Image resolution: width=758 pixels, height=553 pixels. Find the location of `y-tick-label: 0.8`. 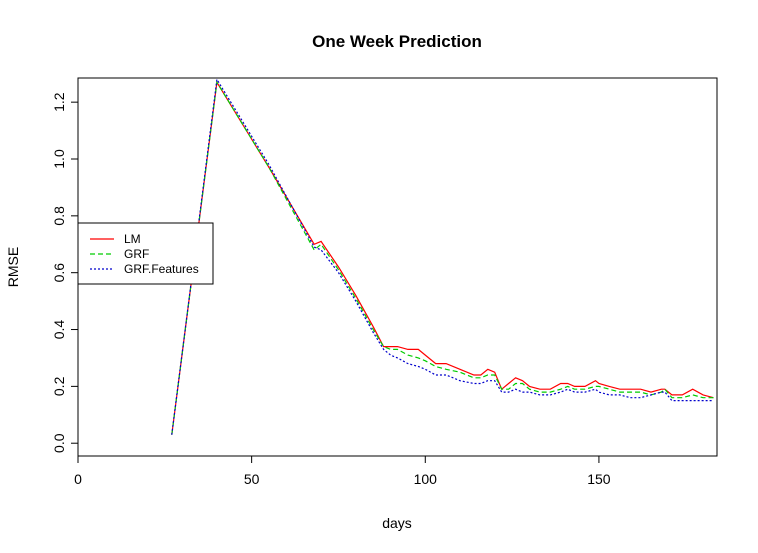

y-tick-label: 0.8 is located at coordinates (59, 216).